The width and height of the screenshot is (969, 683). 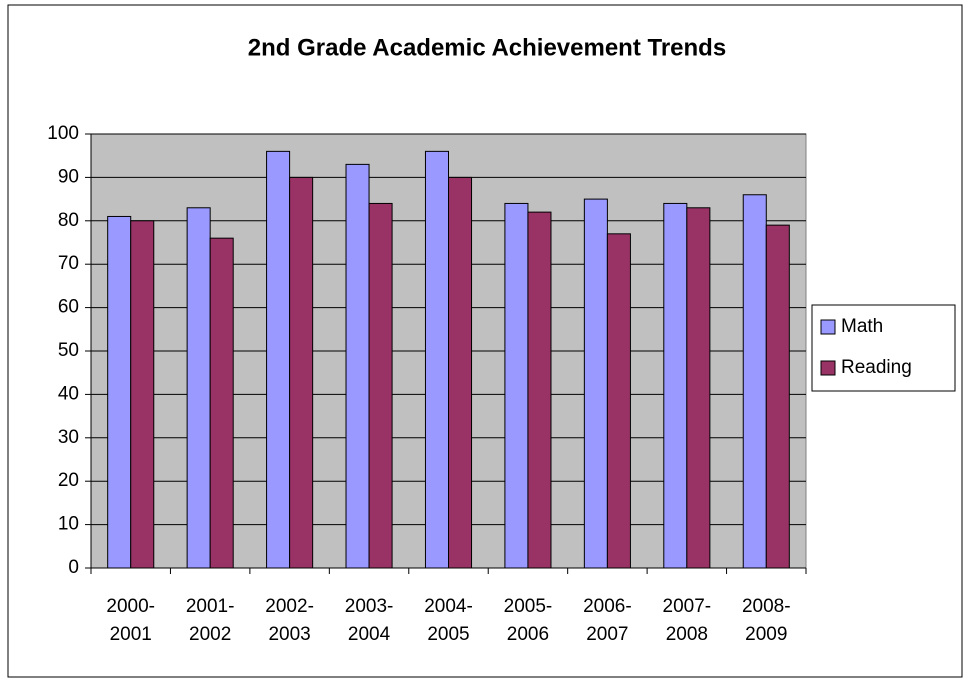 I want to click on x-tick-label: 2005-2006, so click(x=528, y=620).